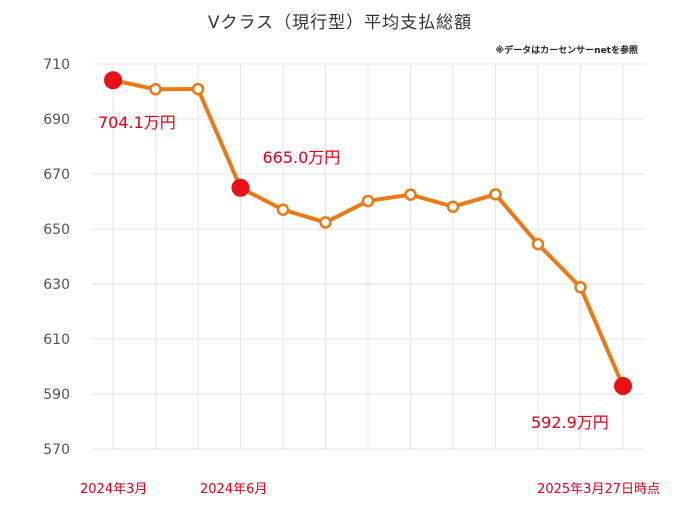 This screenshot has width=680, height=525. What do you see at coordinates (370, 489) in the screenshot?
I see `x-axis-labels: 2024年3月 2024年6月 2025年3月27日時点` at bounding box center [370, 489].